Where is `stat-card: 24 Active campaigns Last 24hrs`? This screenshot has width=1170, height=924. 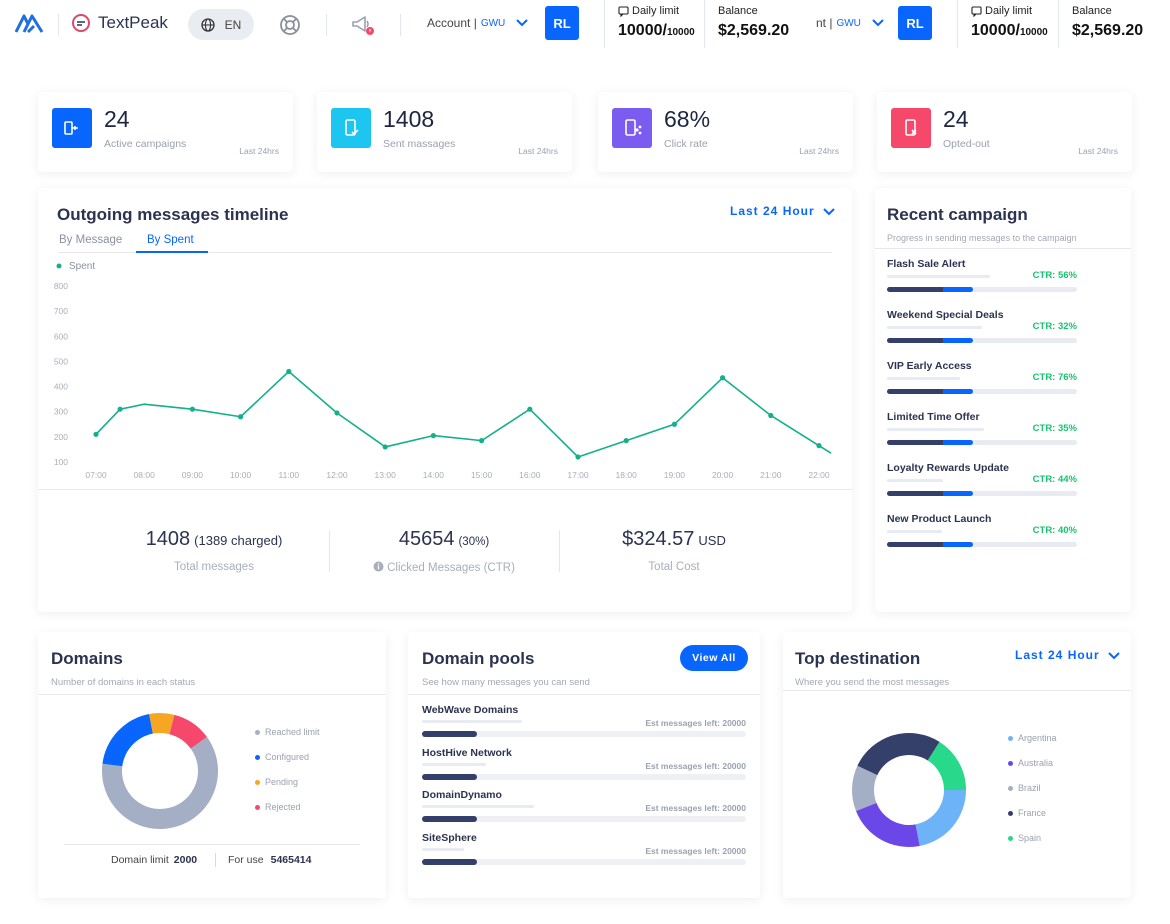 stat-card: 24 Active campaigns Last 24hrs is located at coordinates (165, 132).